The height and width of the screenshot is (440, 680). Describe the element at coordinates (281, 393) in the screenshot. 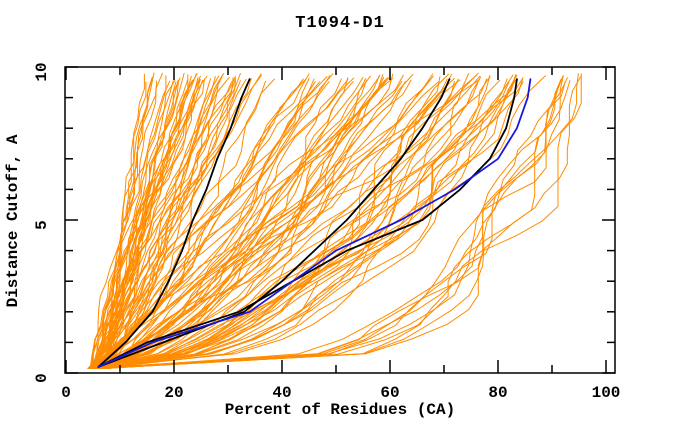

I see `x-tick-label: 40` at that location.